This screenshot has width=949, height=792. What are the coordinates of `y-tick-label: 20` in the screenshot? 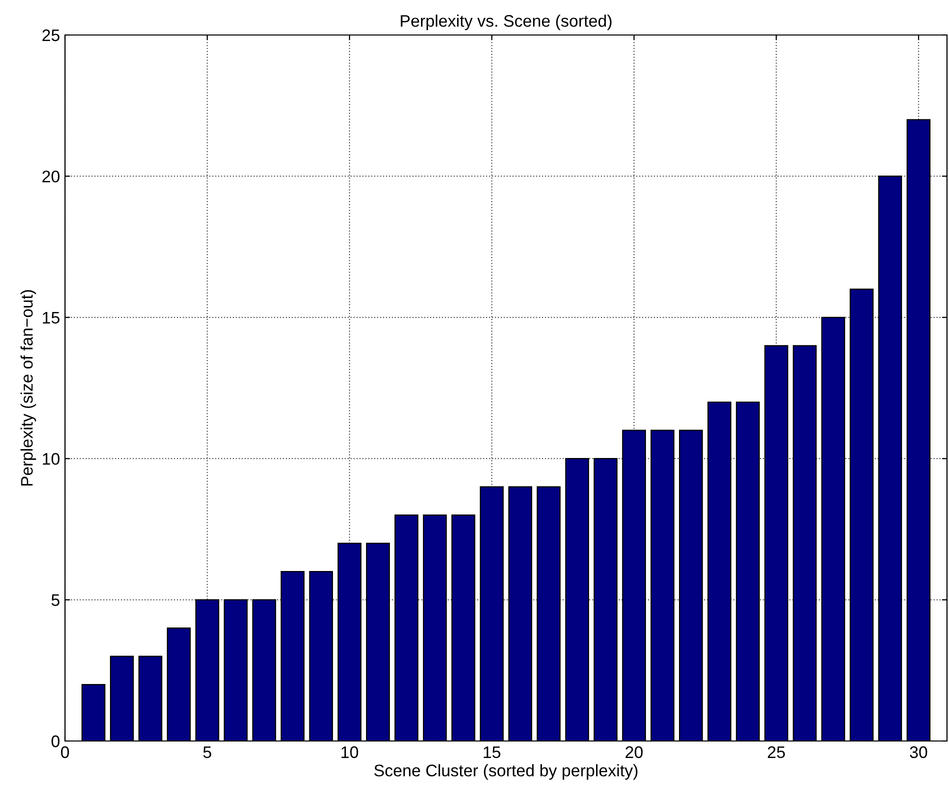 It's located at (51, 176).